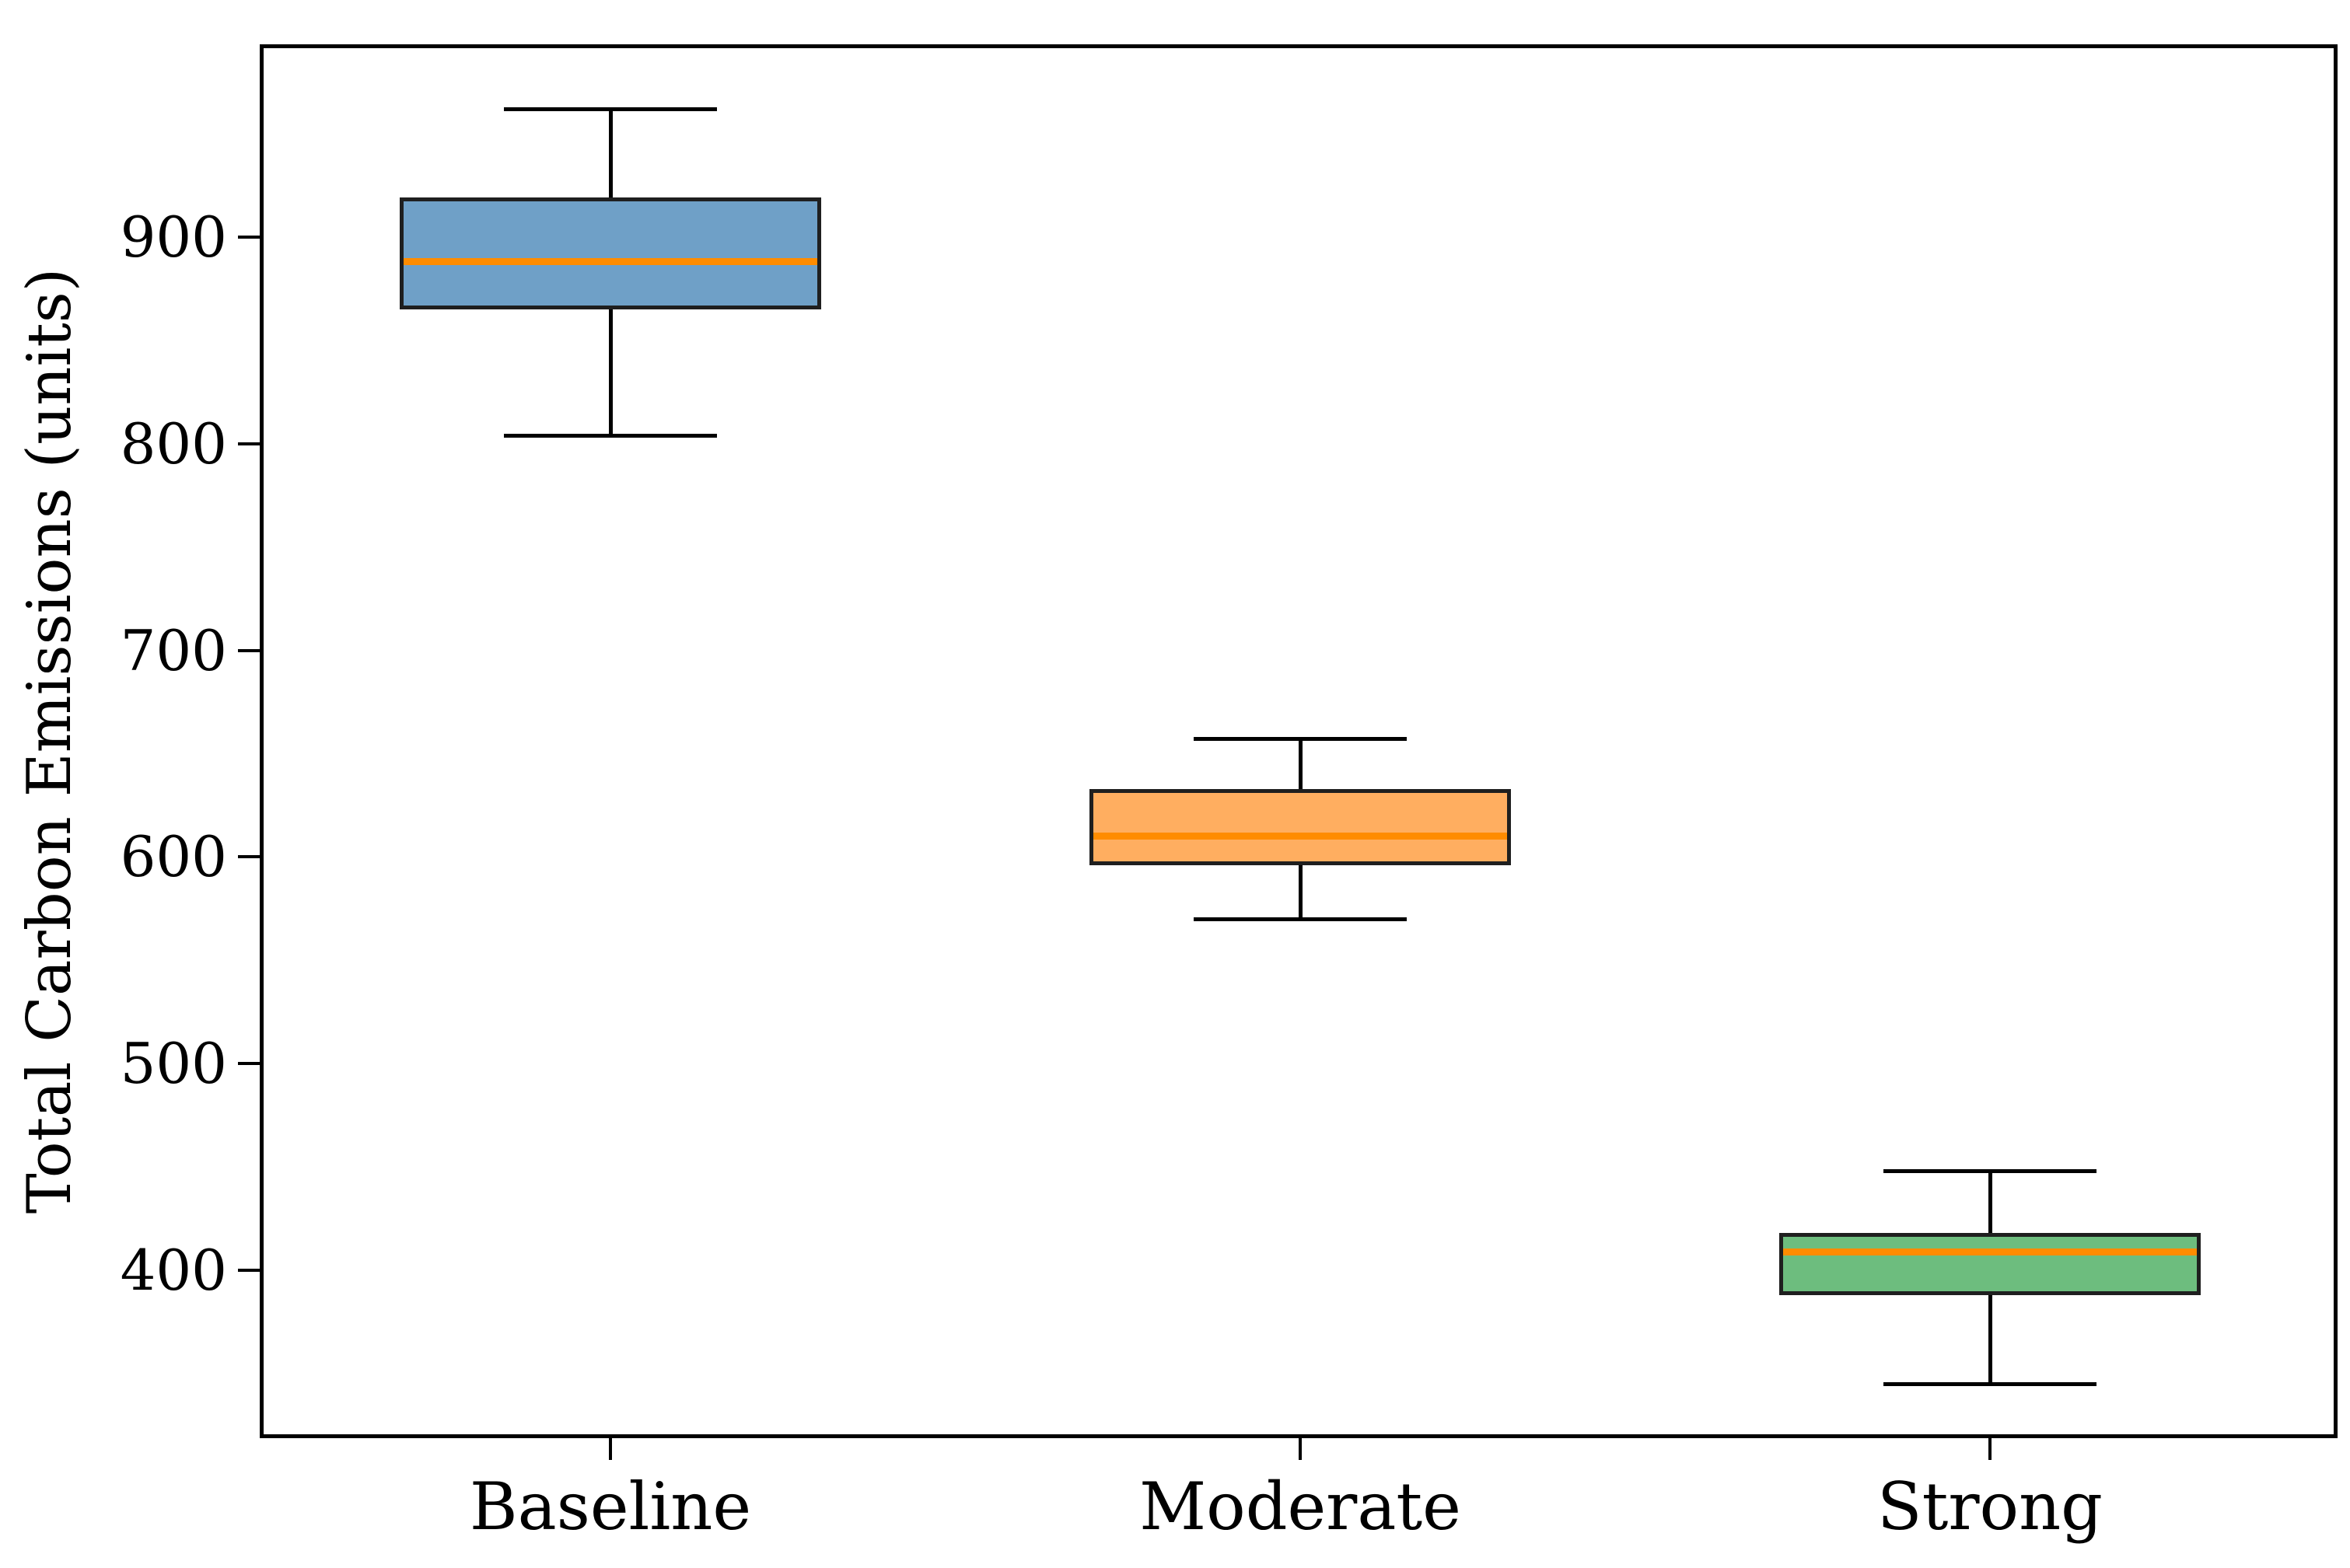 The image size is (2350, 1568). What do you see at coordinates (173, 443) in the screenshot?
I see `y-tick-label: 800` at bounding box center [173, 443].